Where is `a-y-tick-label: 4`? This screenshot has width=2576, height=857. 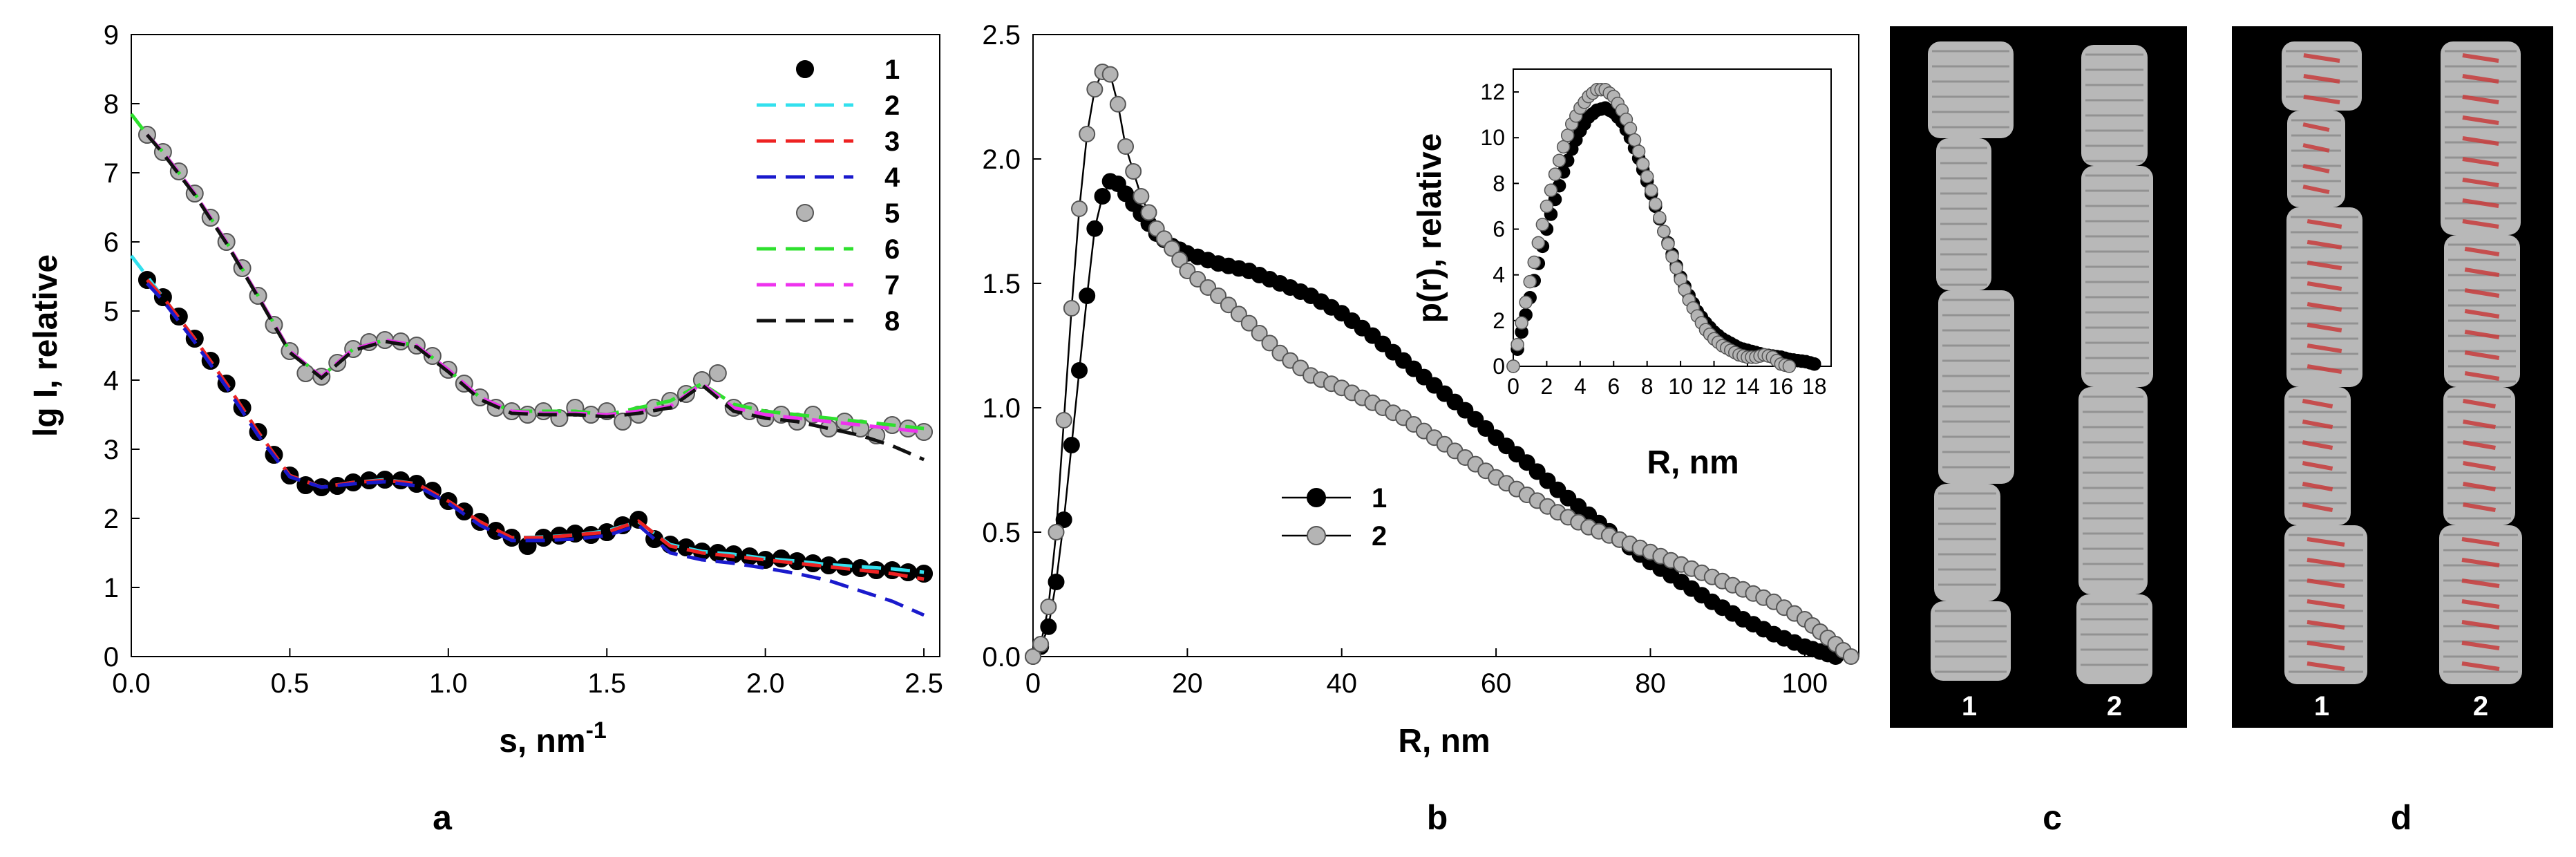
a-y-tick-label: 4 is located at coordinates (111, 381).